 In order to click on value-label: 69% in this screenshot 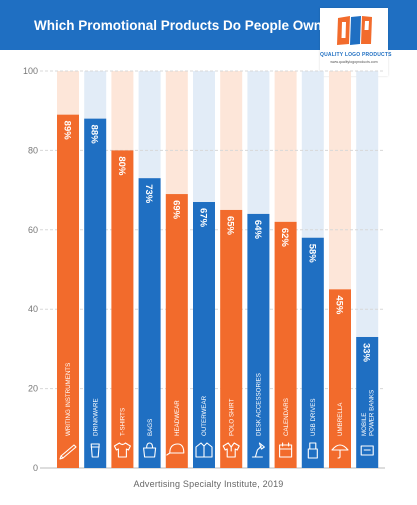, I will do `click(175, 210)`.